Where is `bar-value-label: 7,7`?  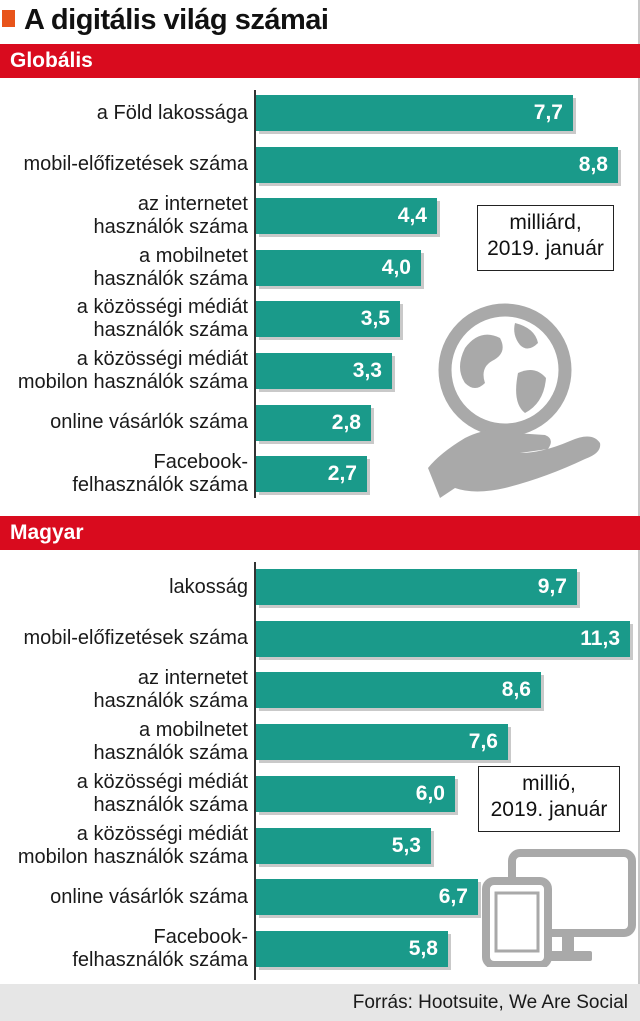
bar-value-label: 7,7 is located at coordinates (548, 112).